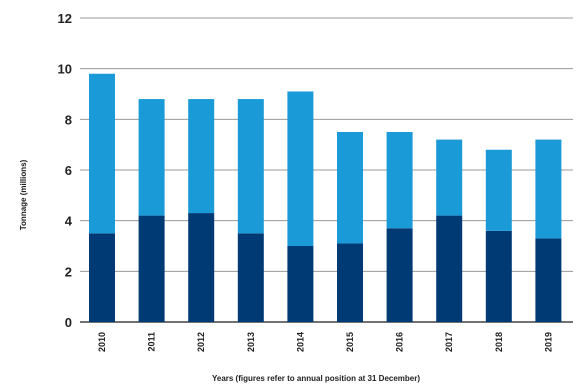 Image resolution: width=581 pixels, height=385 pixels. Describe the element at coordinates (23, 194) in the screenshot. I see `y-axis-title: Tonnage (millions)` at that location.